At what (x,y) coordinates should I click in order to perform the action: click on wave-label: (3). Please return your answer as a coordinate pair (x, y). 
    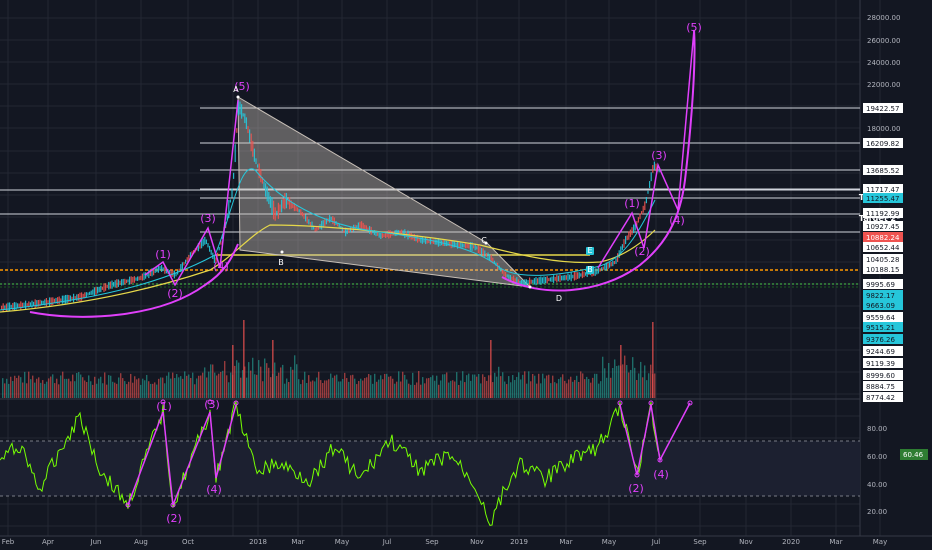
    Looking at the image, I should click on (659, 155).